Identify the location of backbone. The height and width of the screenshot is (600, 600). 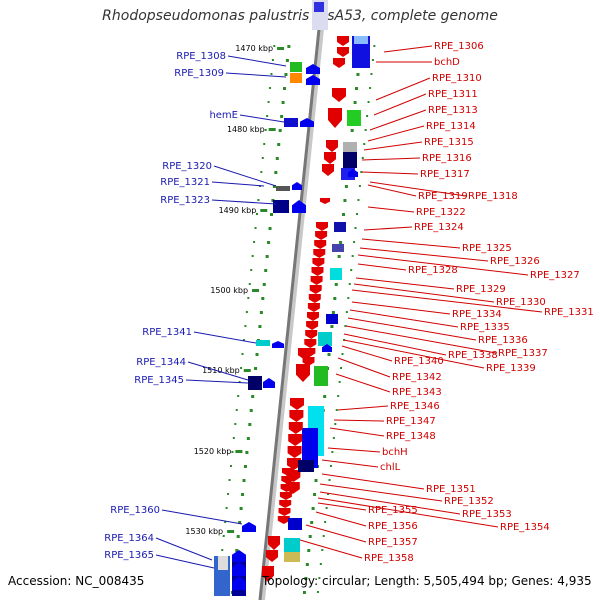
(291, 300).